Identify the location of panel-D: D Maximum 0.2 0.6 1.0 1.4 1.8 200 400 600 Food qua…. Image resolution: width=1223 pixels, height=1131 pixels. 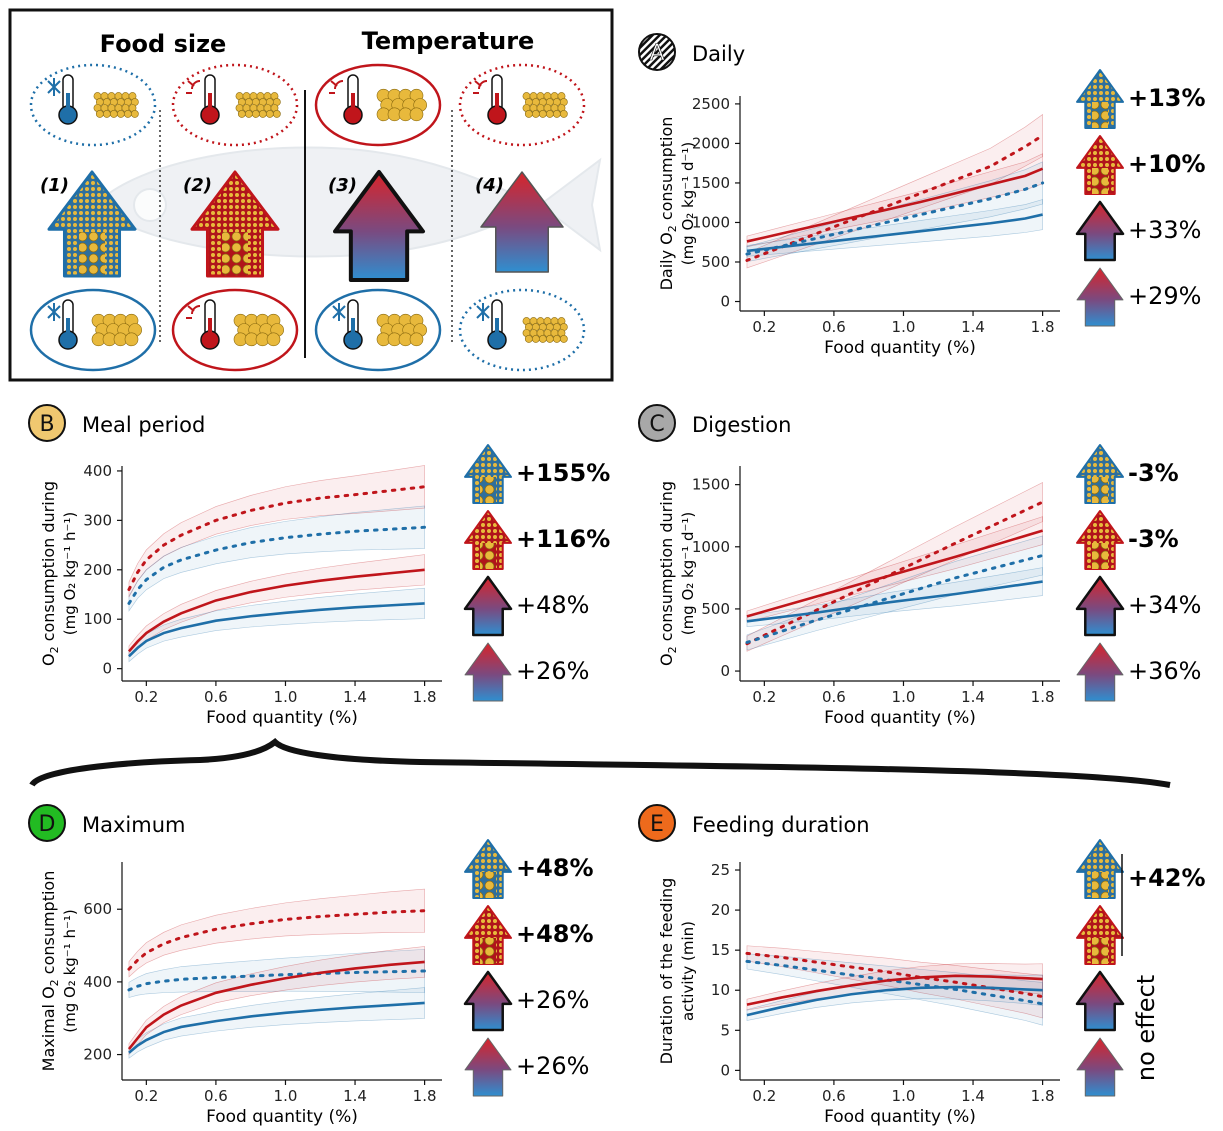
(311, 965).